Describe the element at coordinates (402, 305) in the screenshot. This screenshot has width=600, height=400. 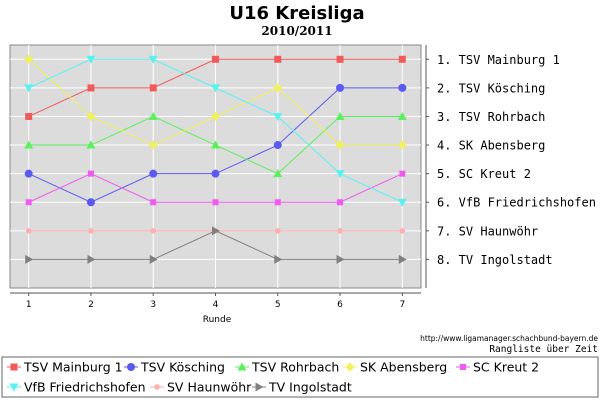
I see `x-tick-label: 7` at that location.